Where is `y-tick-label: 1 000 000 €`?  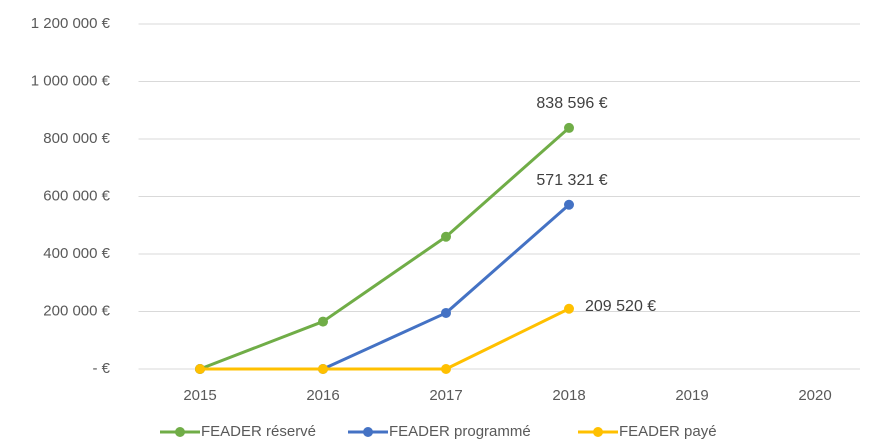 y-tick-label: 1 000 000 € is located at coordinates (71, 80).